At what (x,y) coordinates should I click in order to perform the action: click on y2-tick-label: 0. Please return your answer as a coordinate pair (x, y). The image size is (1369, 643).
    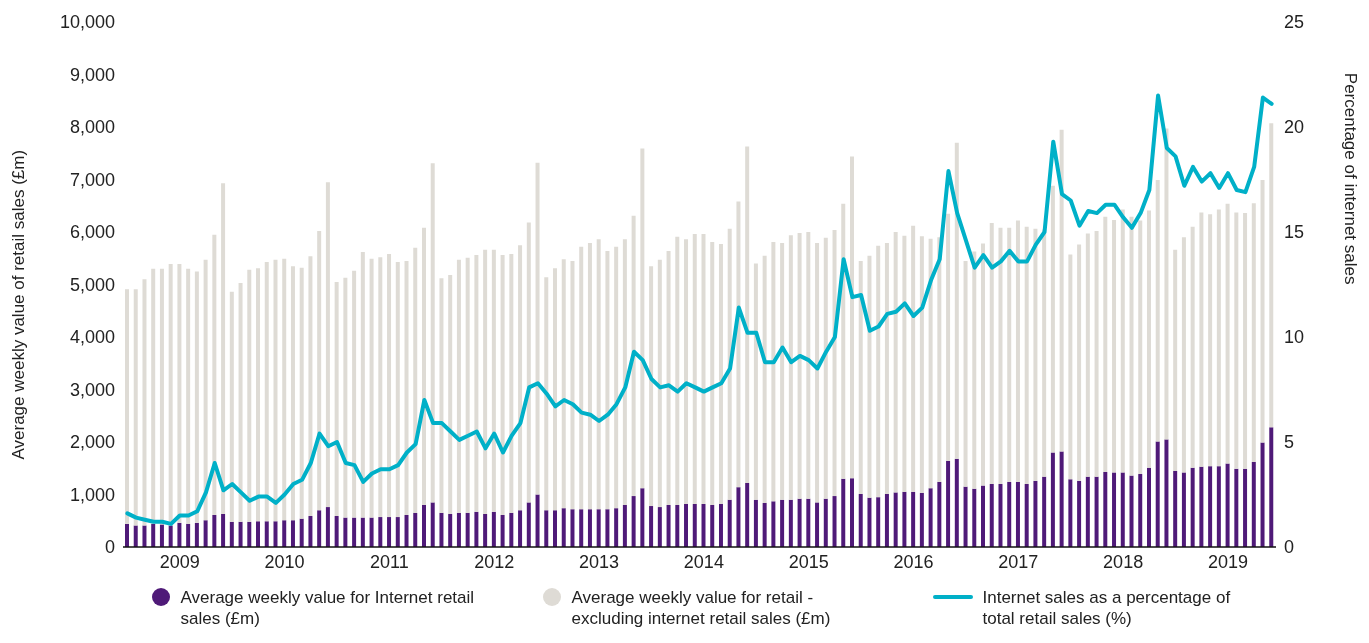
    Looking at the image, I should click on (1289, 547).